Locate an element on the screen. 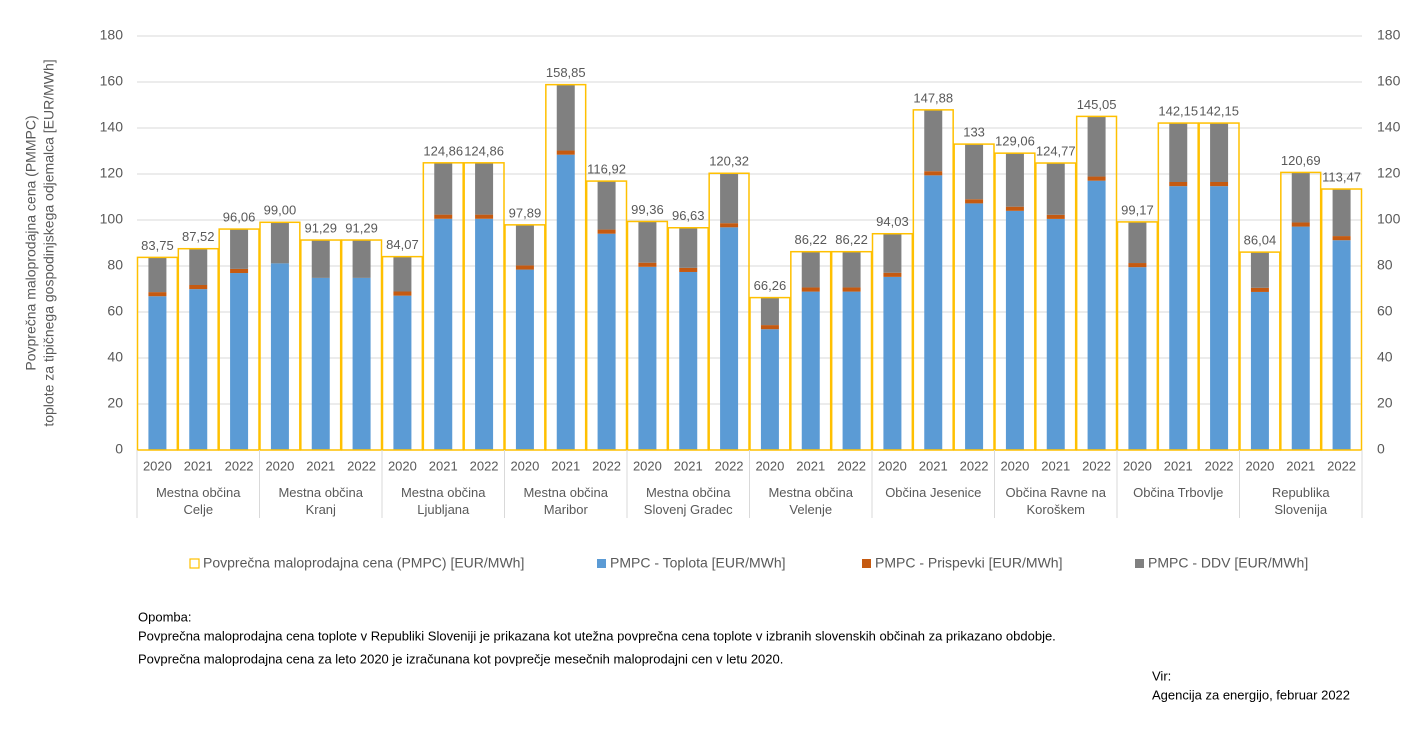  source-title: Vir: is located at coordinates (1161, 675).